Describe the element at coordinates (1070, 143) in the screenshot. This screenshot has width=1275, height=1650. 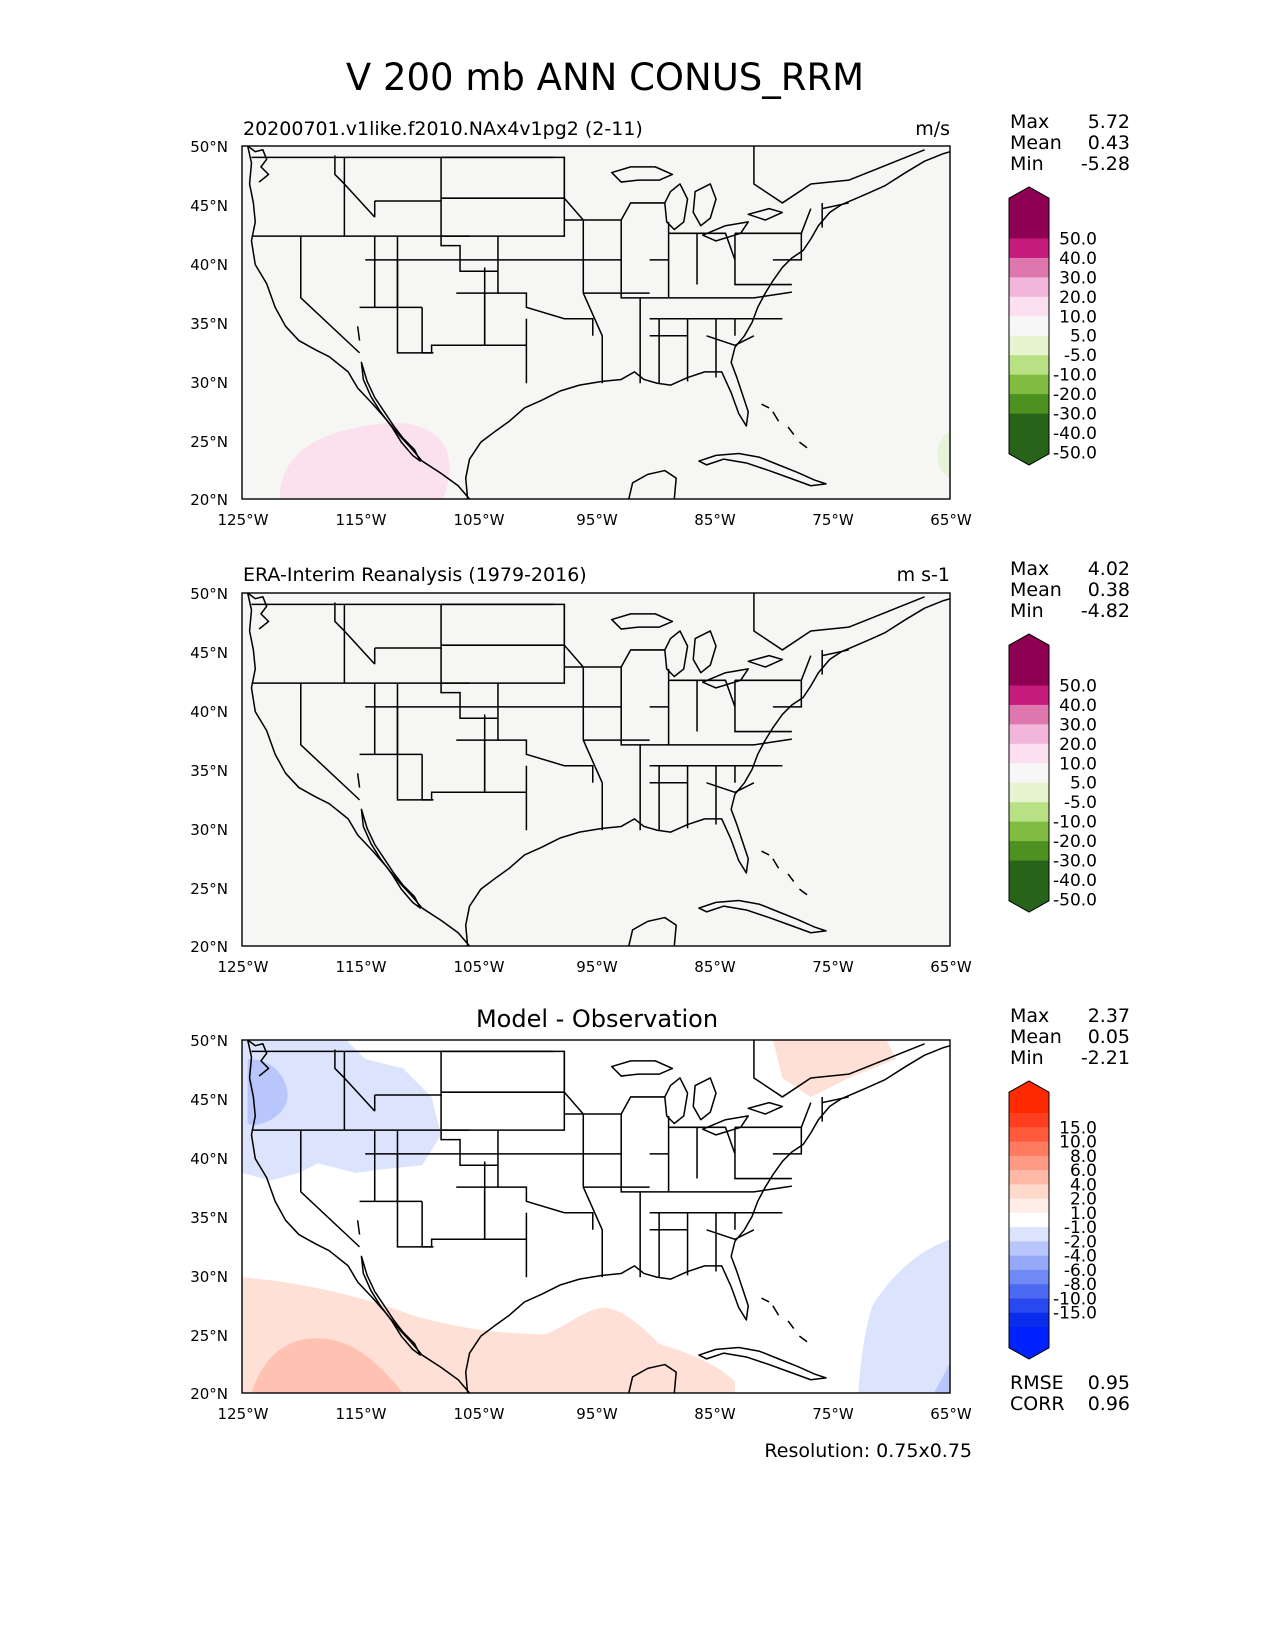
I see `panel-model-stats: Max 5.72 Mean 0.43 Min -5.28` at that location.